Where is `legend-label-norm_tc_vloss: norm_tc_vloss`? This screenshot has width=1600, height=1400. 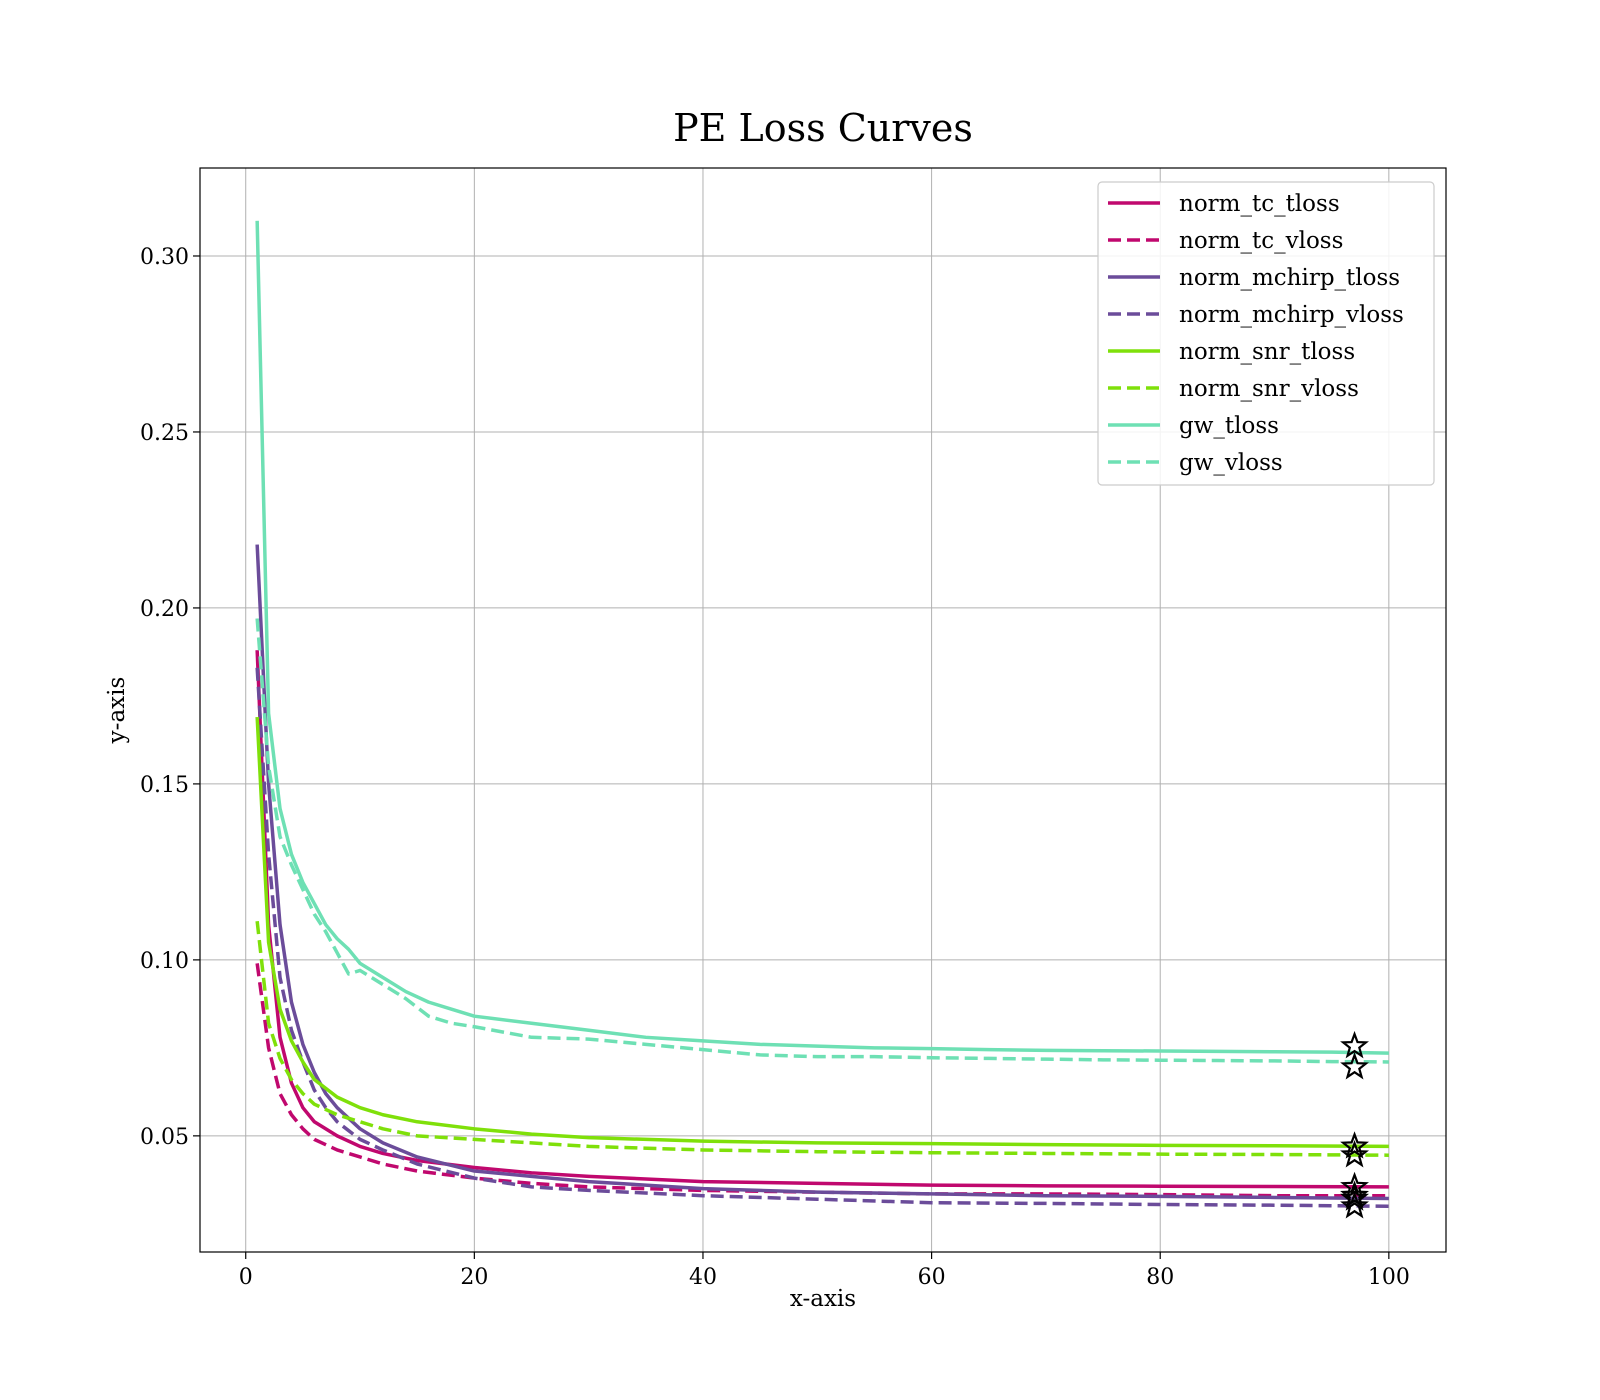 legend-label-norm_tc_vloss: norm_tc_vloss is located at coordinates (1261, 241).